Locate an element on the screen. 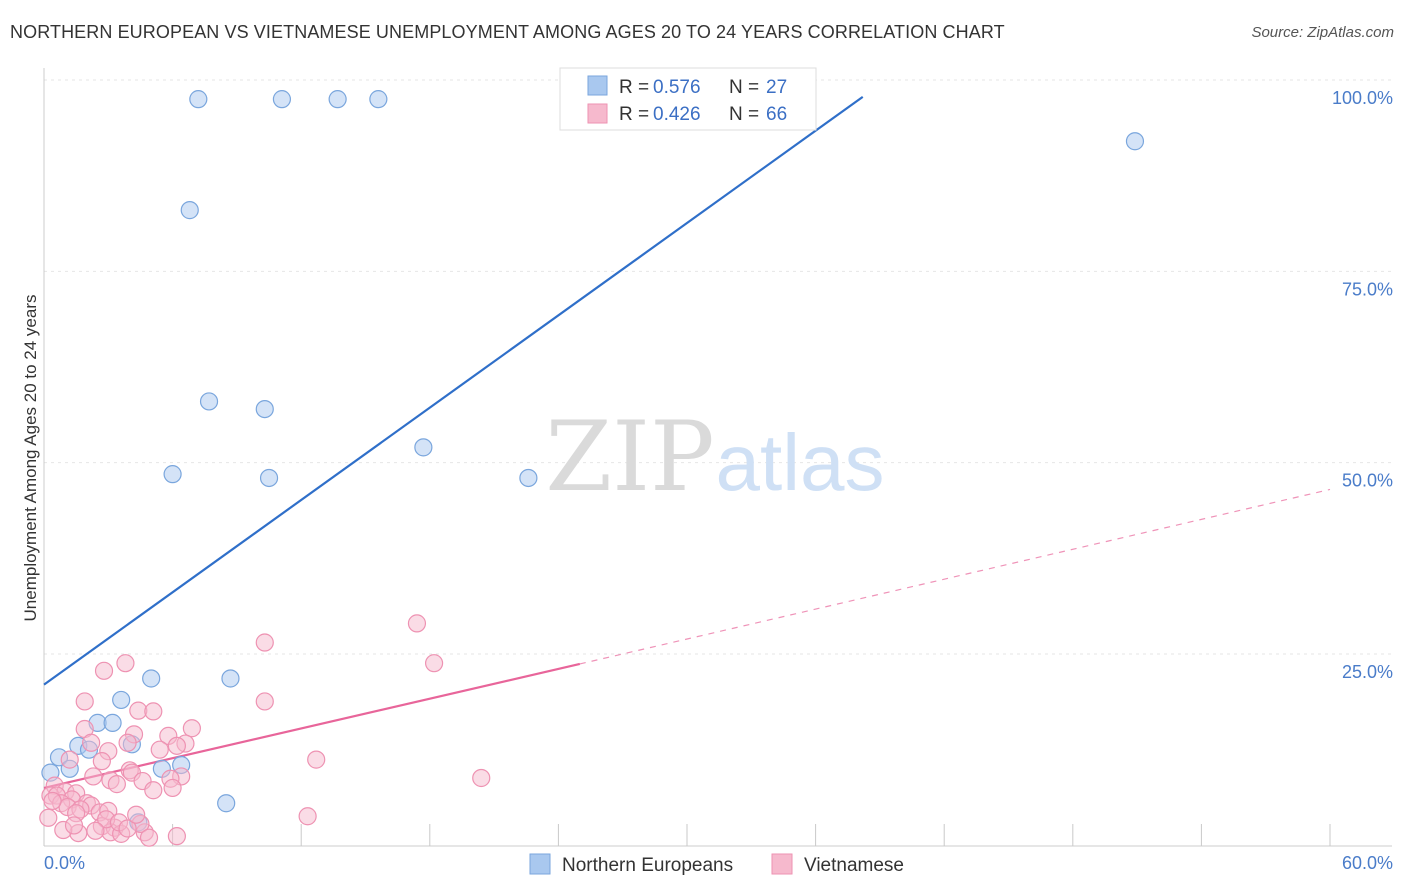 The image size is (1406, 892). legend-n-value-pink: 66 is located at coordinates (776, 114).